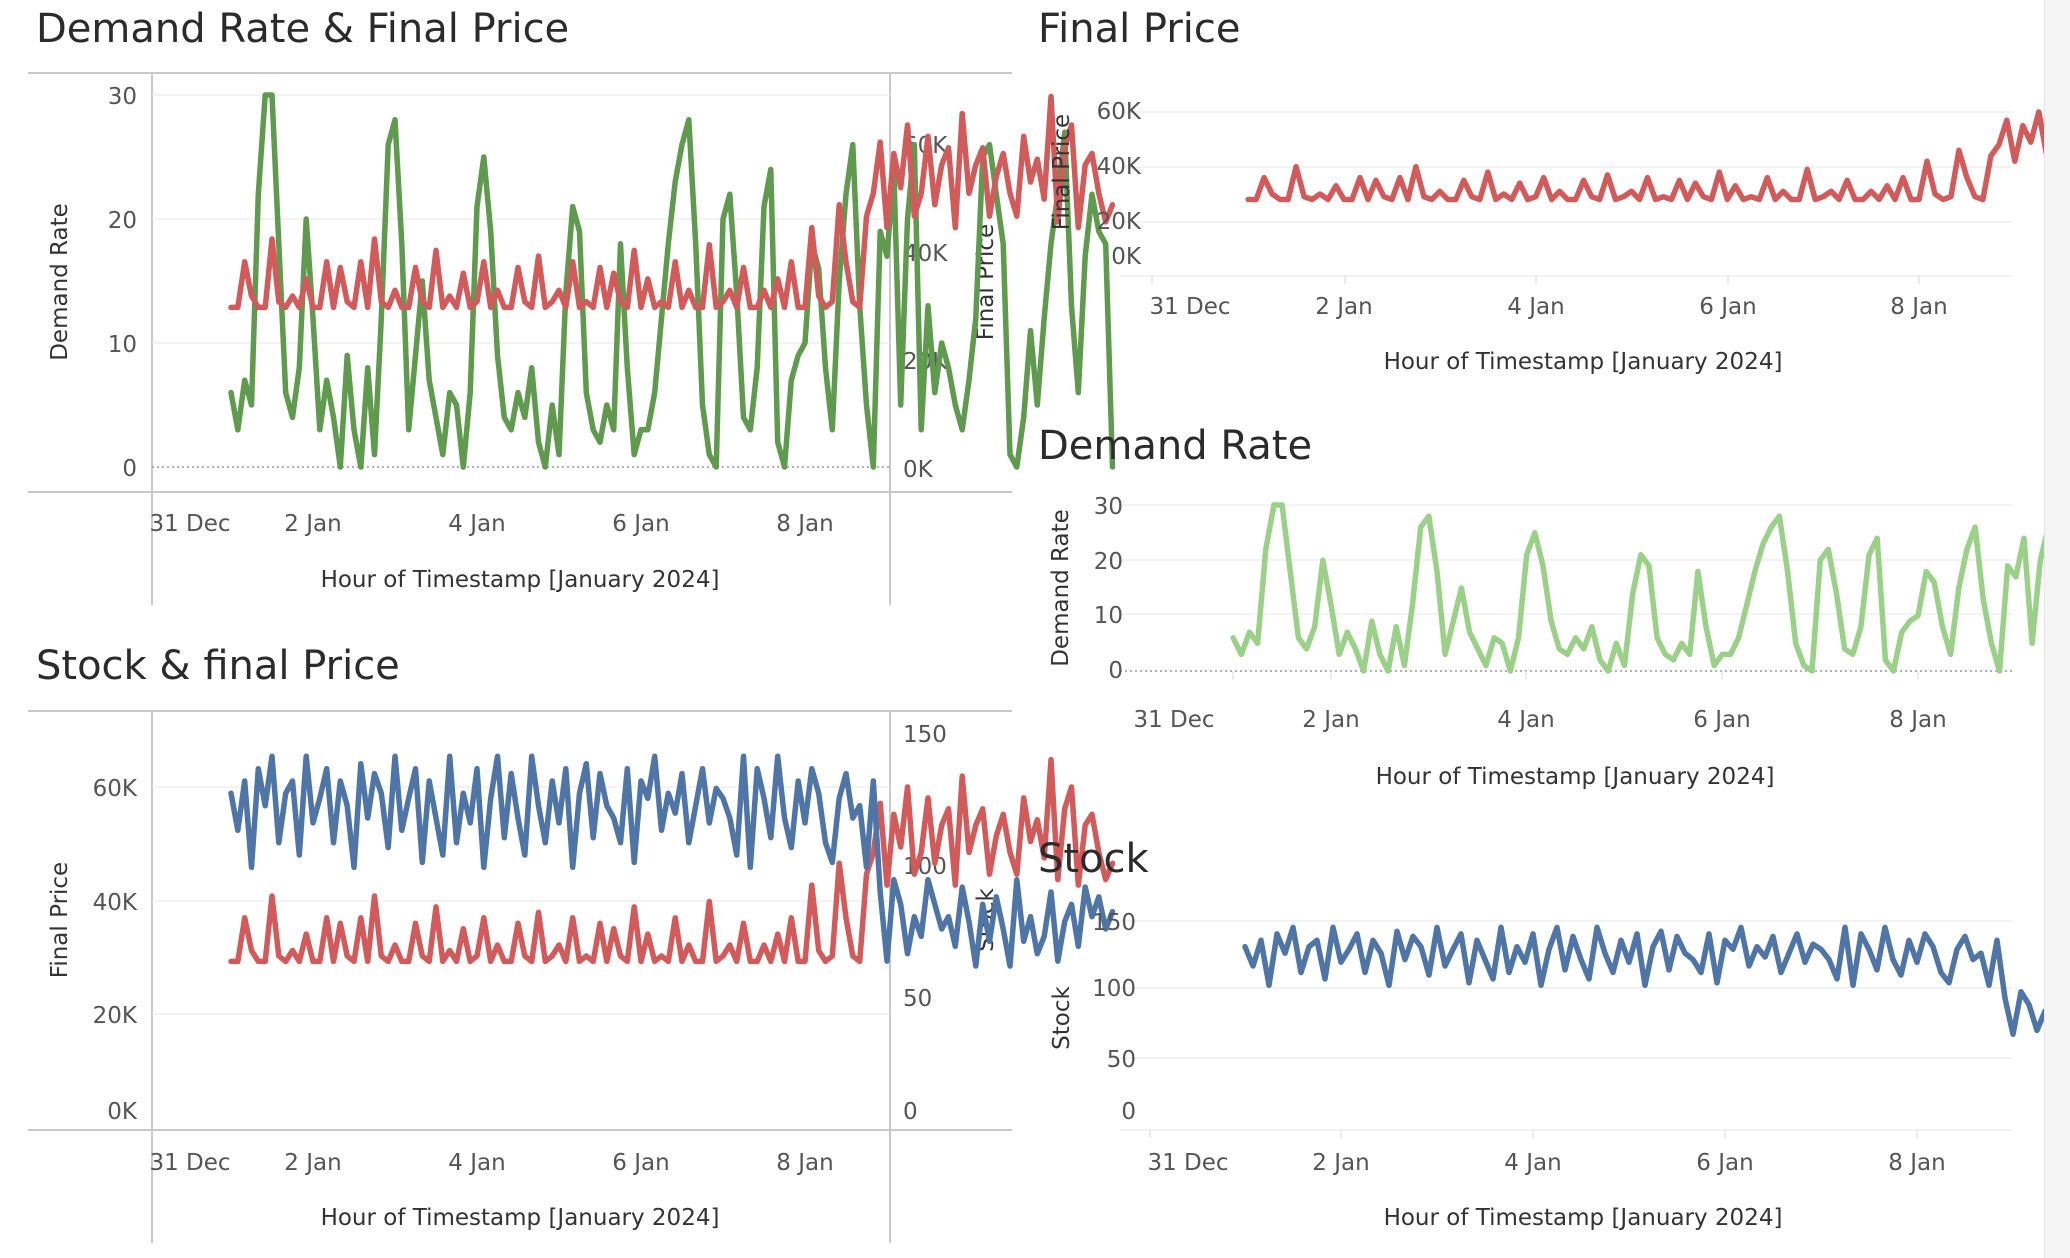 The height and width of the screenshot is (1258, 2070). Describe the element at coordinates (925, 867) in the screenshot. I see `y2-tick-label: 100` at that location.